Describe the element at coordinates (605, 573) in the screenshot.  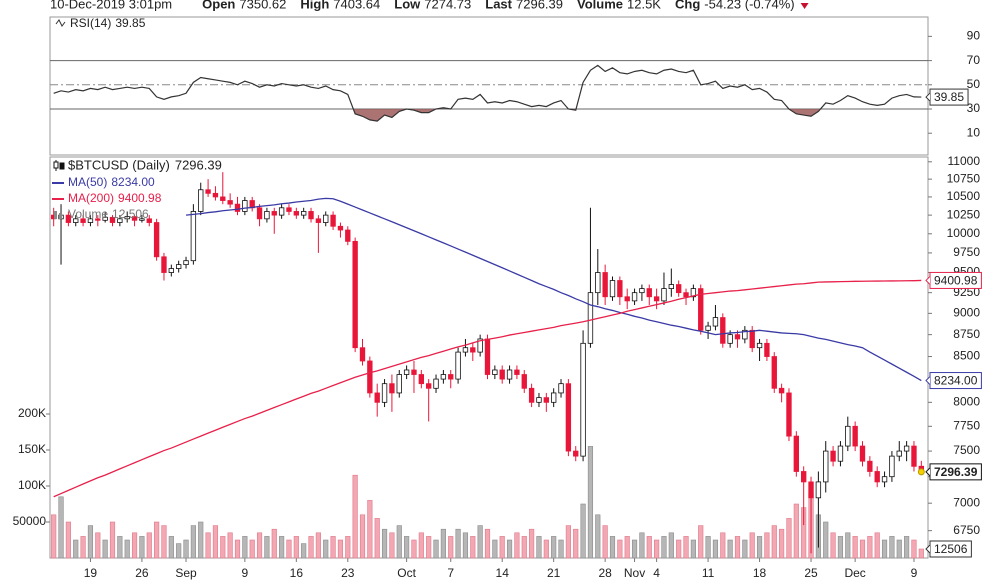
I see `x-tick-label: 28` at that location.